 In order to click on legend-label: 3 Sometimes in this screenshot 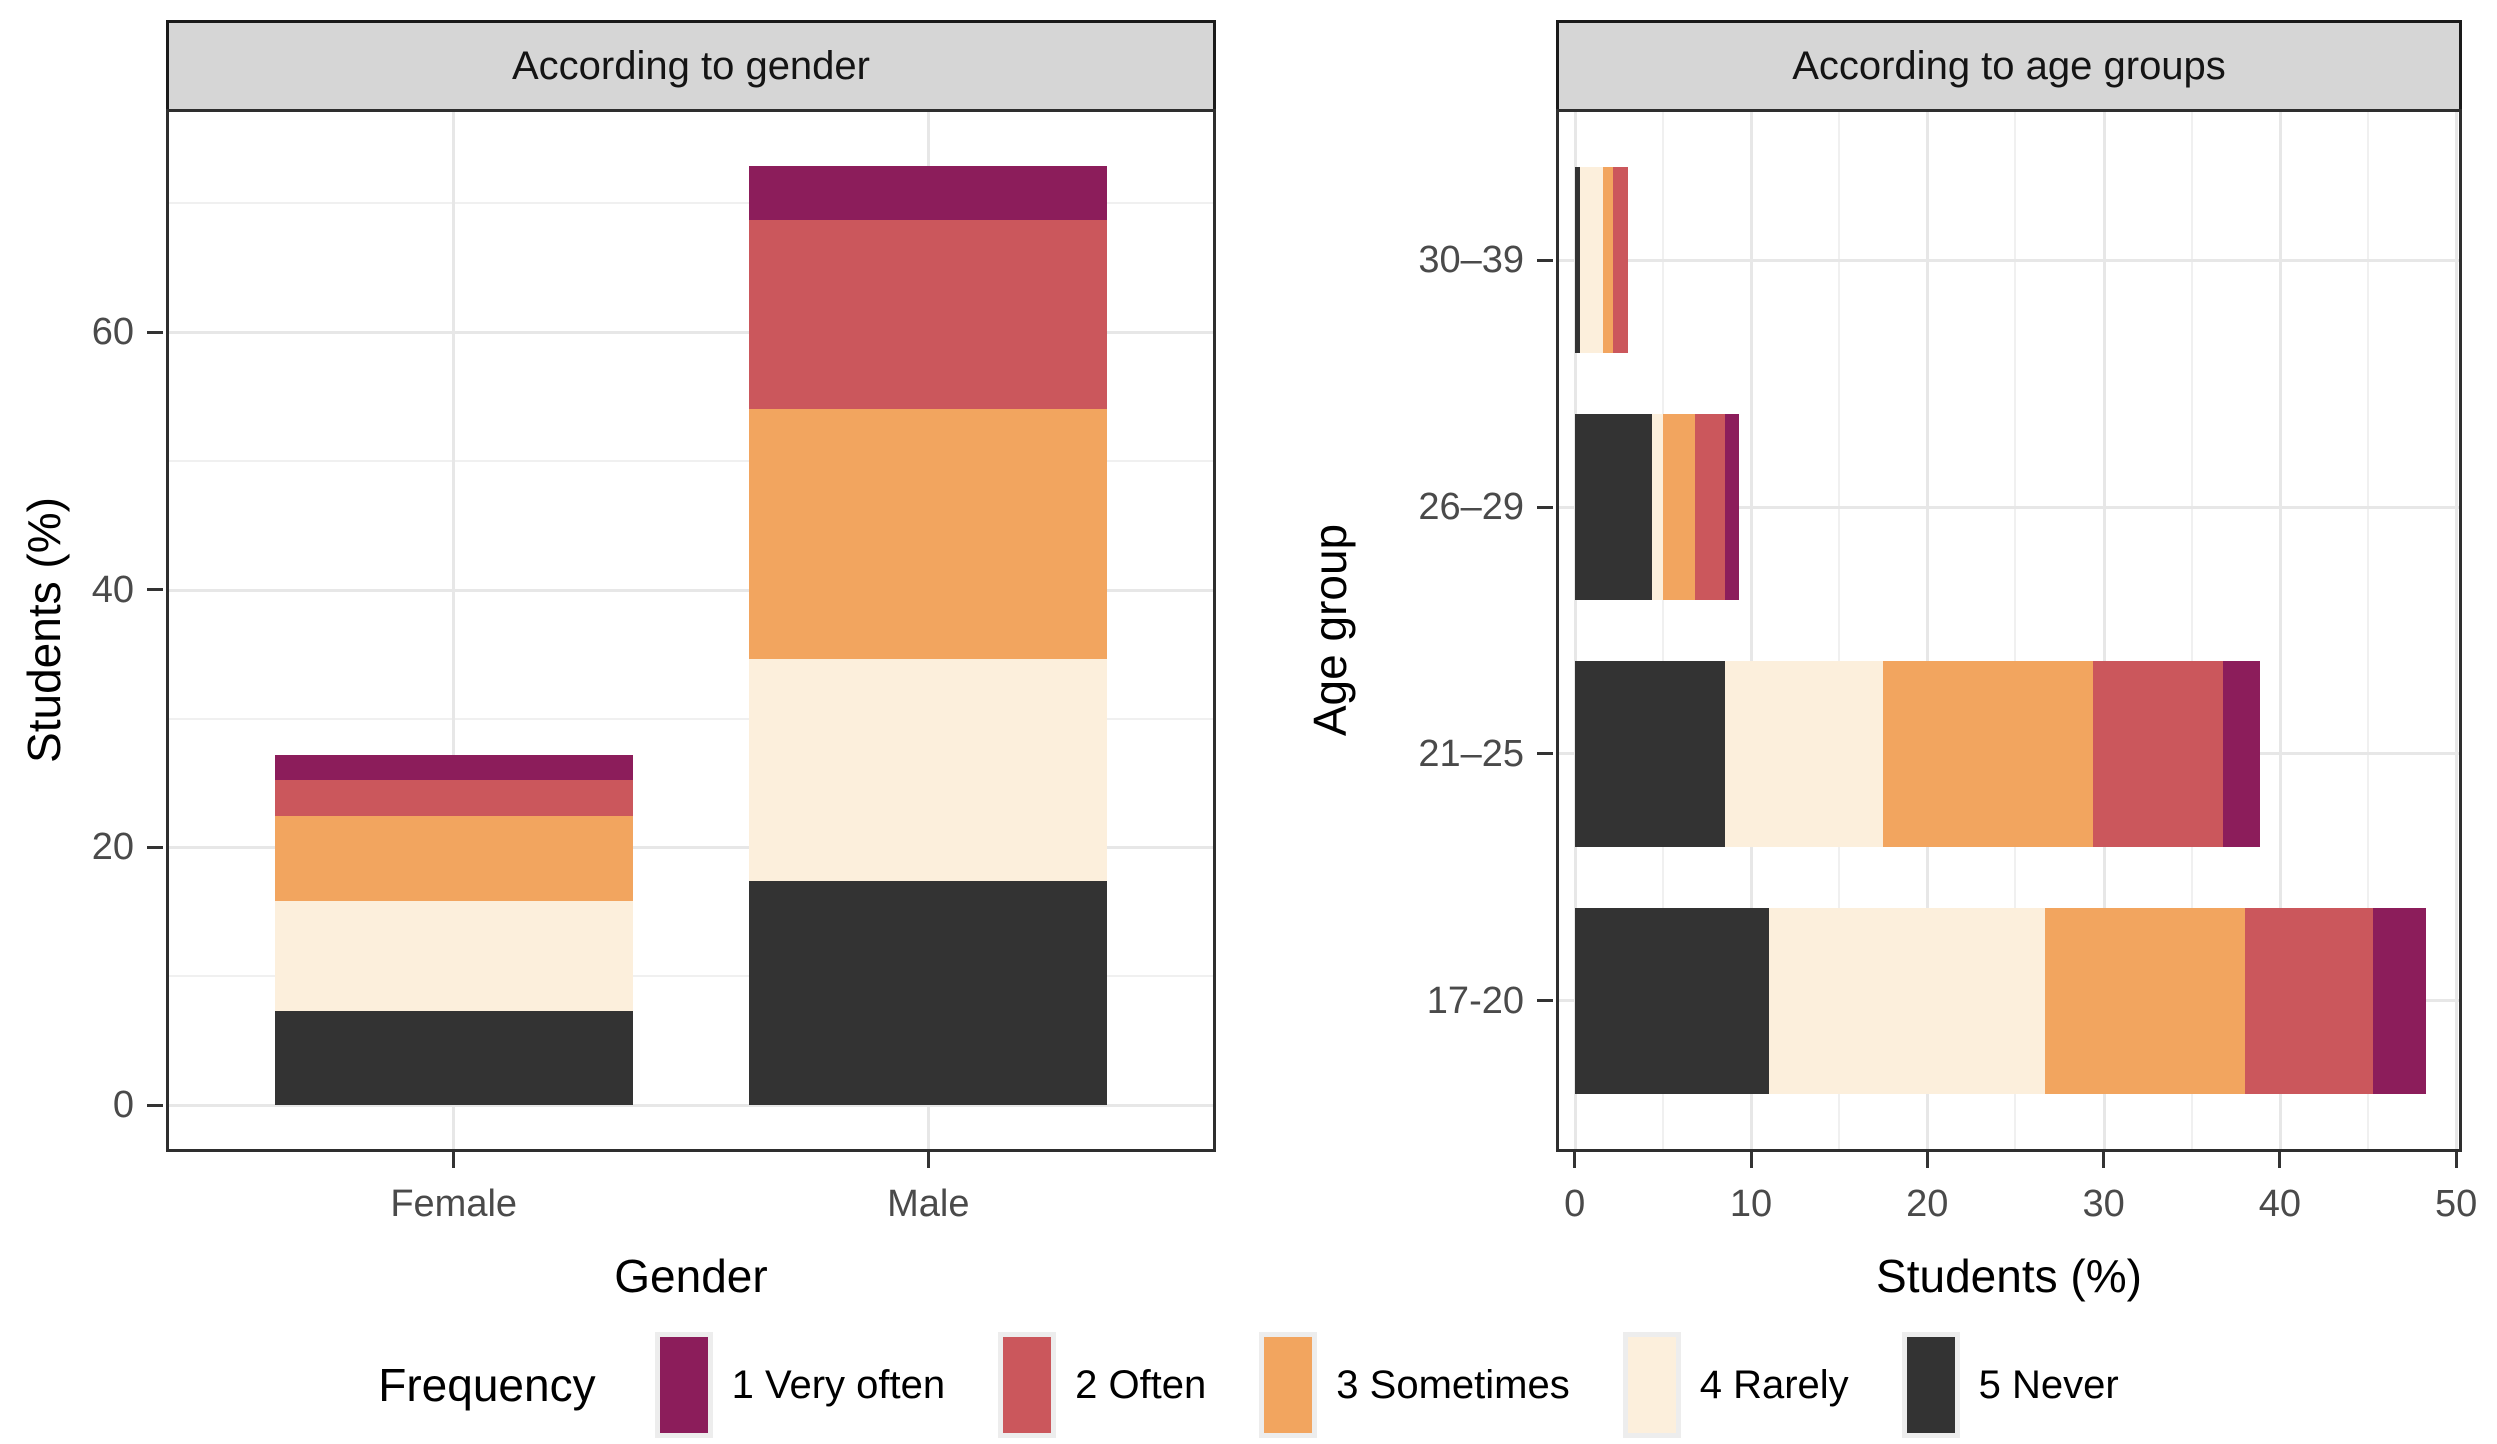, I will do `click(1453, 1384)`.